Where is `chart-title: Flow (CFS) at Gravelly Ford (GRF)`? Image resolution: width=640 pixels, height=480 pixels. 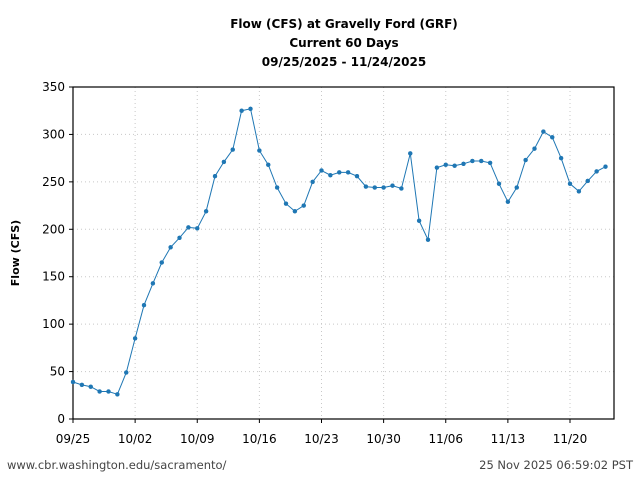 chart-title: Flow (CFS) at Gravelly Ford (GRF) is located at coordinates (344, 24).